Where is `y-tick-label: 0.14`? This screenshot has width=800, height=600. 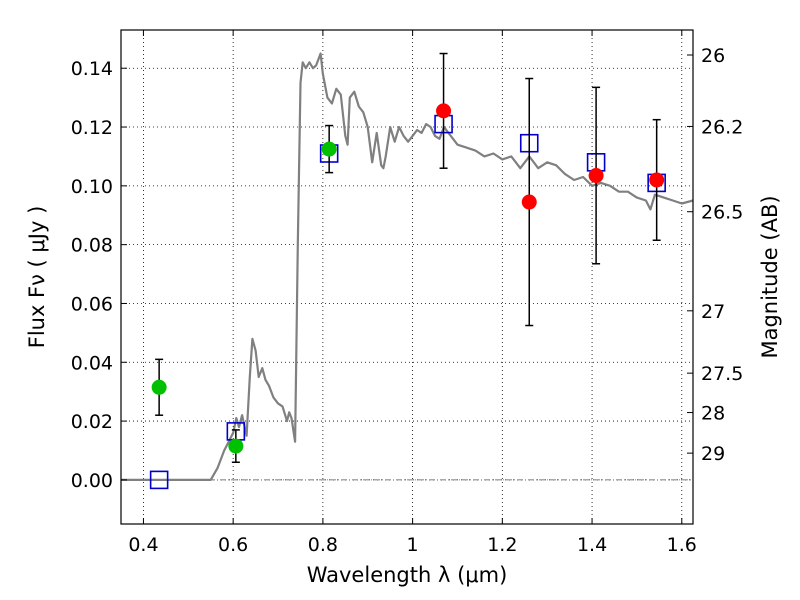 y-tick-label: 0.14 is located at coordinates (92, 69).